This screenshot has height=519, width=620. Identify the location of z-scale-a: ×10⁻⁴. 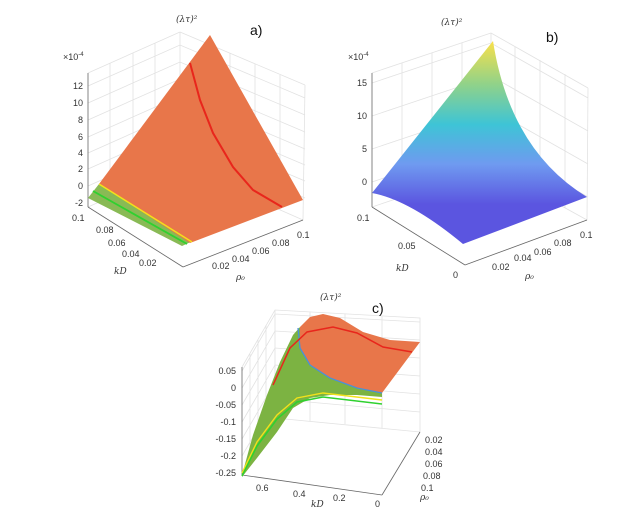
(73, 57).